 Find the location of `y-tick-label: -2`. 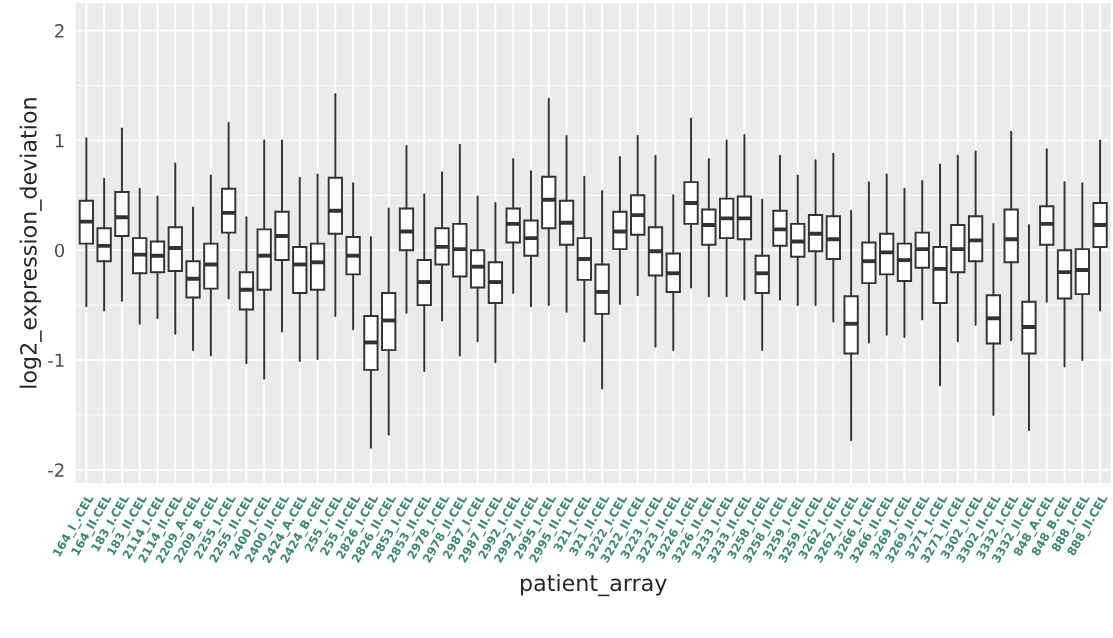

y-tick-label: -2 is located at coordinates (56, 470).